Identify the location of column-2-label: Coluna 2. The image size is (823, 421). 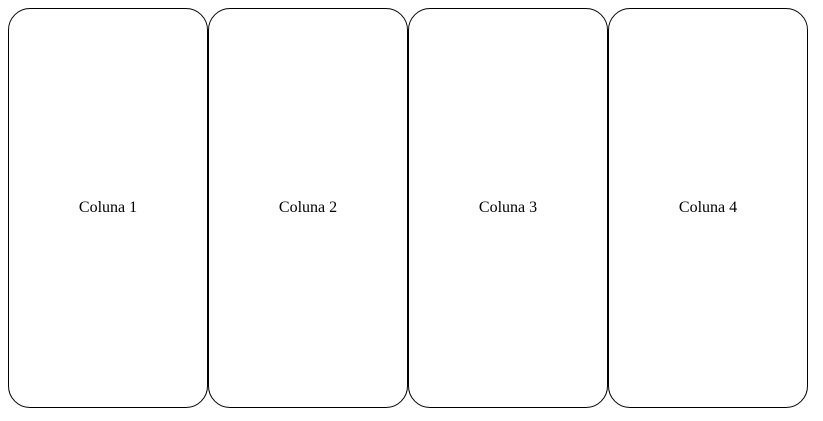
(308, 207).